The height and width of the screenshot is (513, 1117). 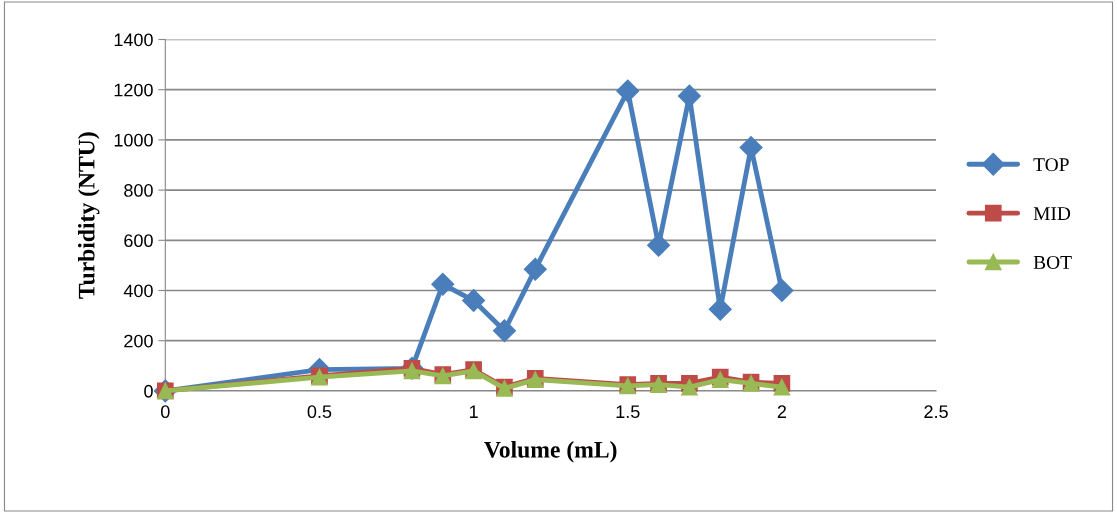 What do you see at coordinates (138, 241) in the screenshot?
I see `y-tick-label: 600` at bounding box center [138, 241].